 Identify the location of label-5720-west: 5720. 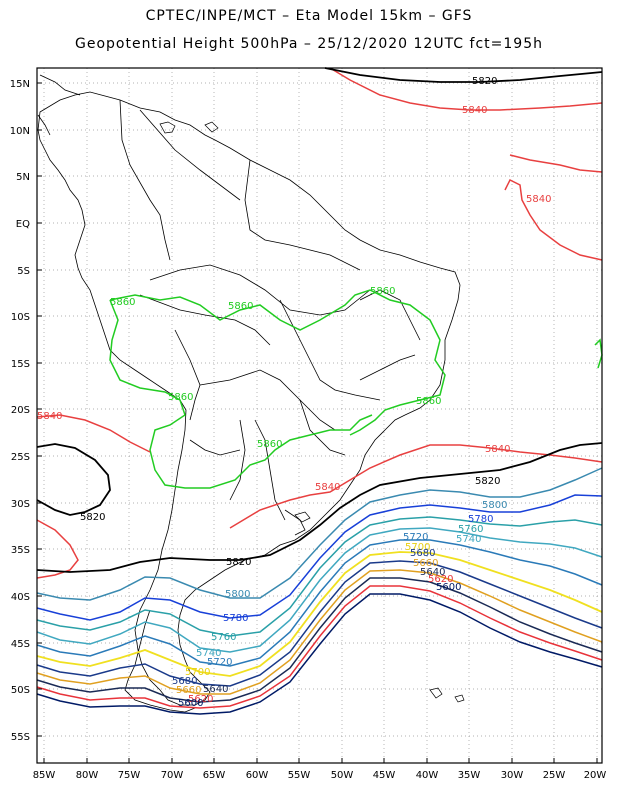
(219, 662).